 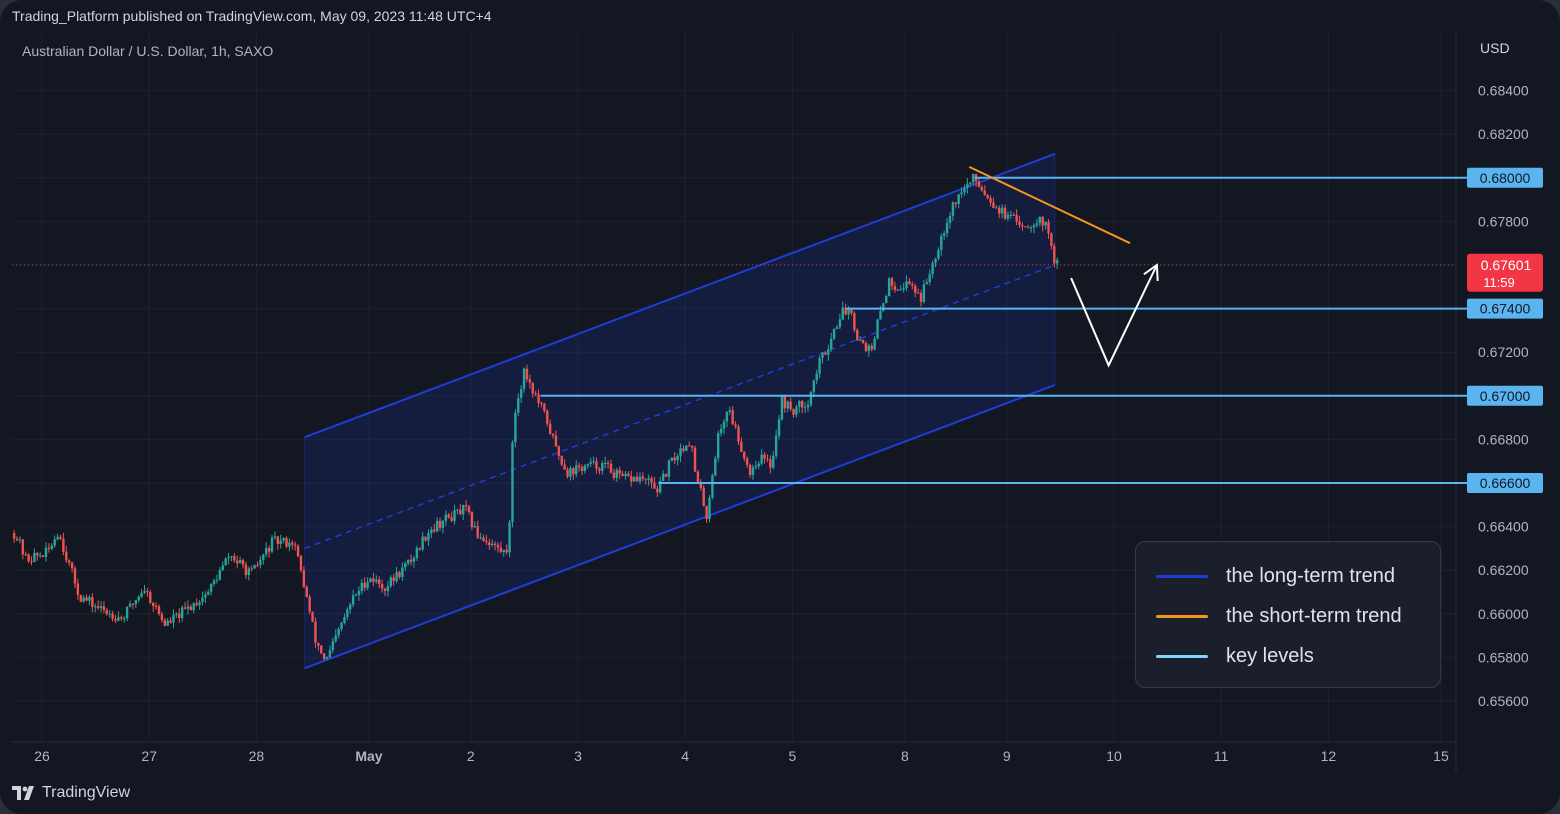 What do you see at coordinates (23, 793) in the screenshot?
I see `tradingview-logo-icon` at bounding box center [23, 793].